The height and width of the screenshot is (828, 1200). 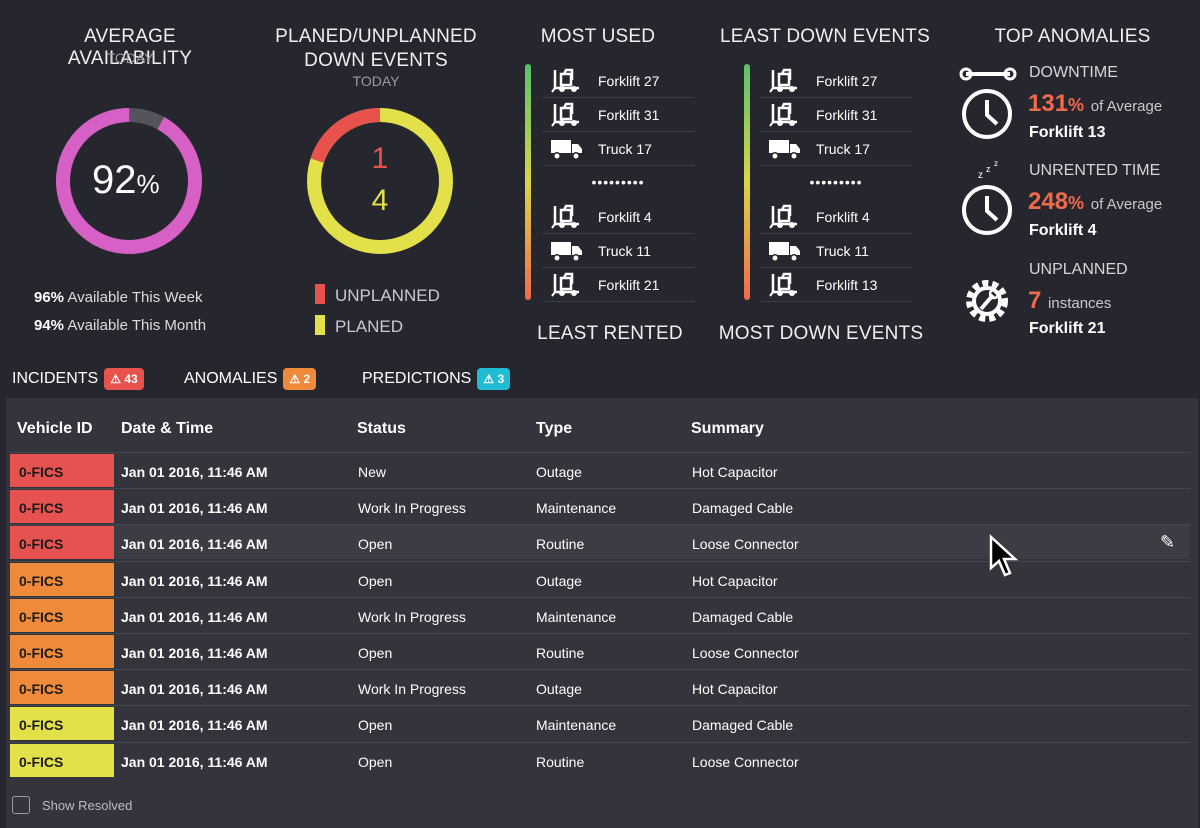 What do you see at coordinates (436, 379) in the screenshot?
I see `tab-predictions: PREDICTIONS ⚠ 3` at bounding box center [436, 379].